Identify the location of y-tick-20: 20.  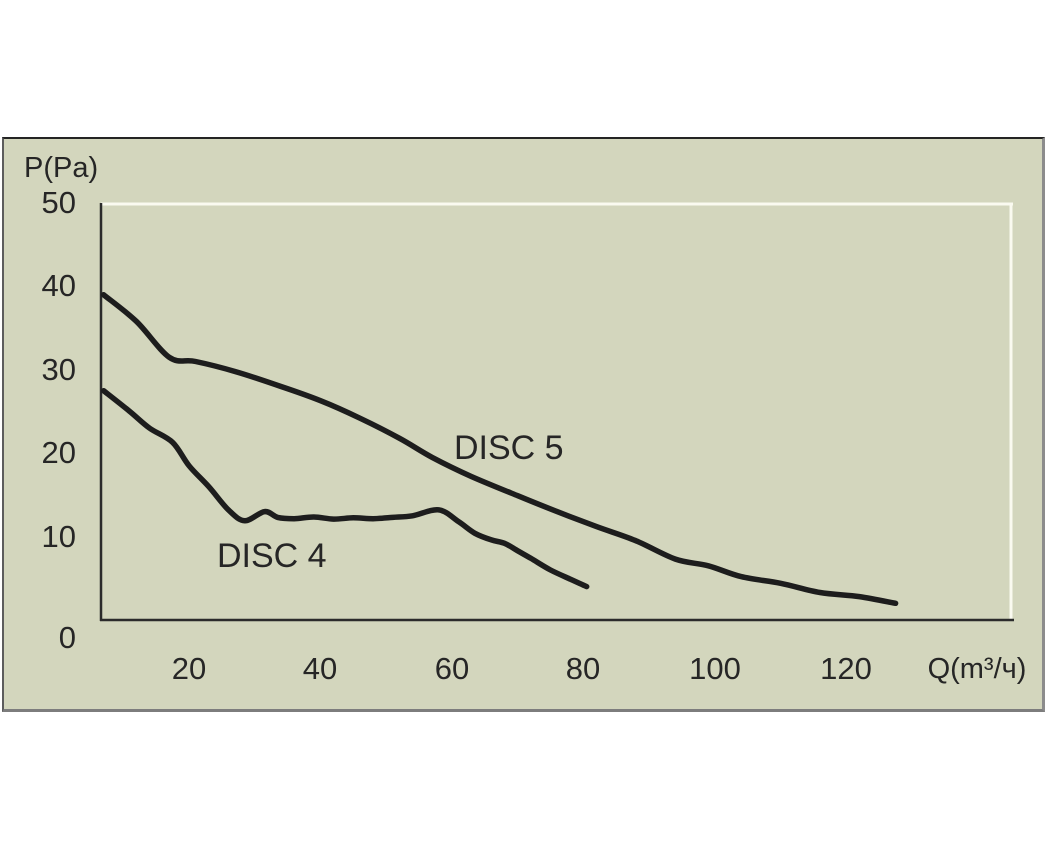
(58, 452).